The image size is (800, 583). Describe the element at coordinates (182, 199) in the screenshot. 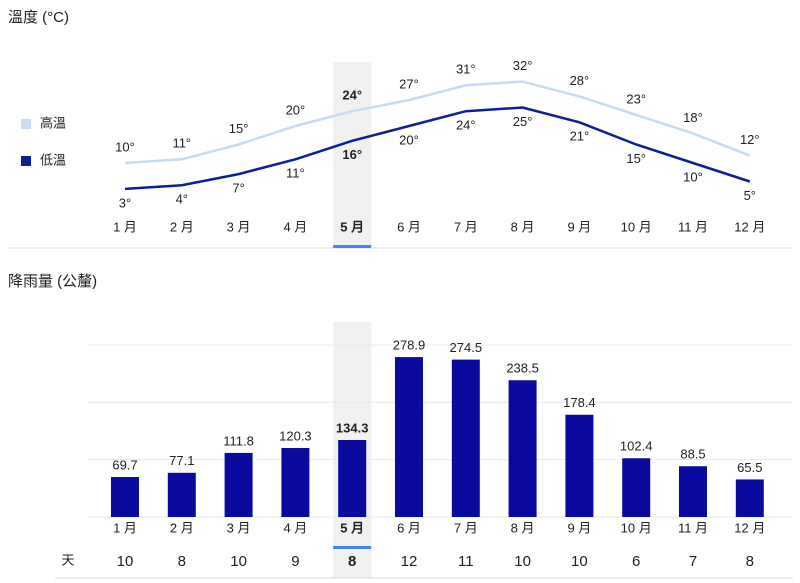

I see `value-label: 4°` at that location.